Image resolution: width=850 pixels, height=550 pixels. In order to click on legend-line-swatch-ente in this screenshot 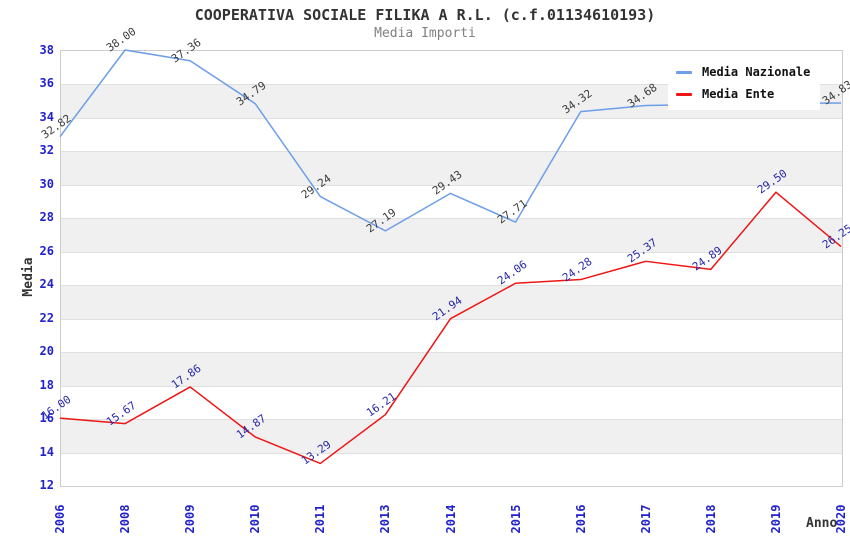, I will do `click(684, 94)`.